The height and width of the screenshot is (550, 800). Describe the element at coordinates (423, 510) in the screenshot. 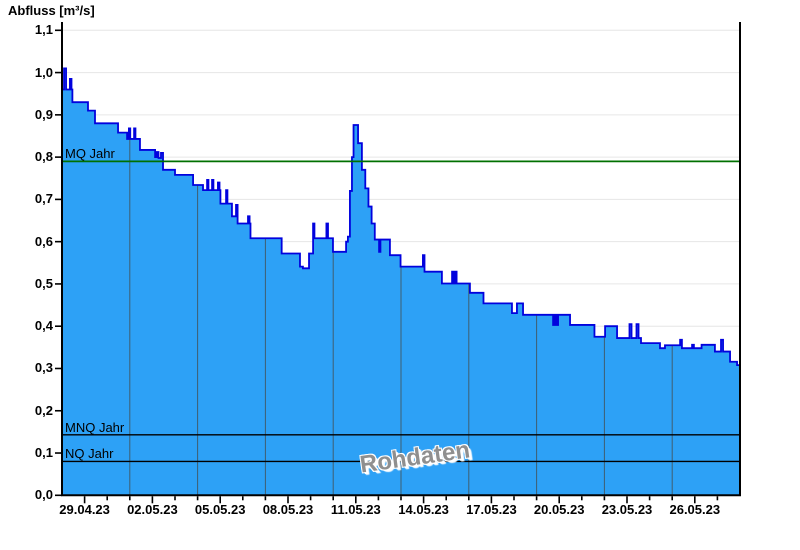

I see `x-tick-label: 14.05.23` at that location.